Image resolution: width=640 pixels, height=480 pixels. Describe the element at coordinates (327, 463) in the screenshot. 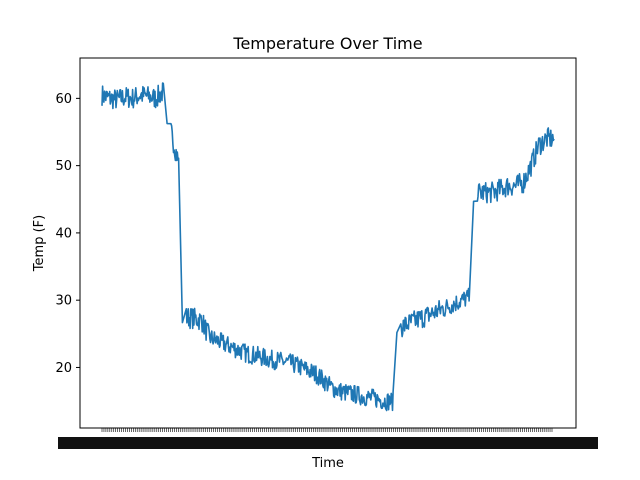

I see `x-axis-label: Time` at that location.